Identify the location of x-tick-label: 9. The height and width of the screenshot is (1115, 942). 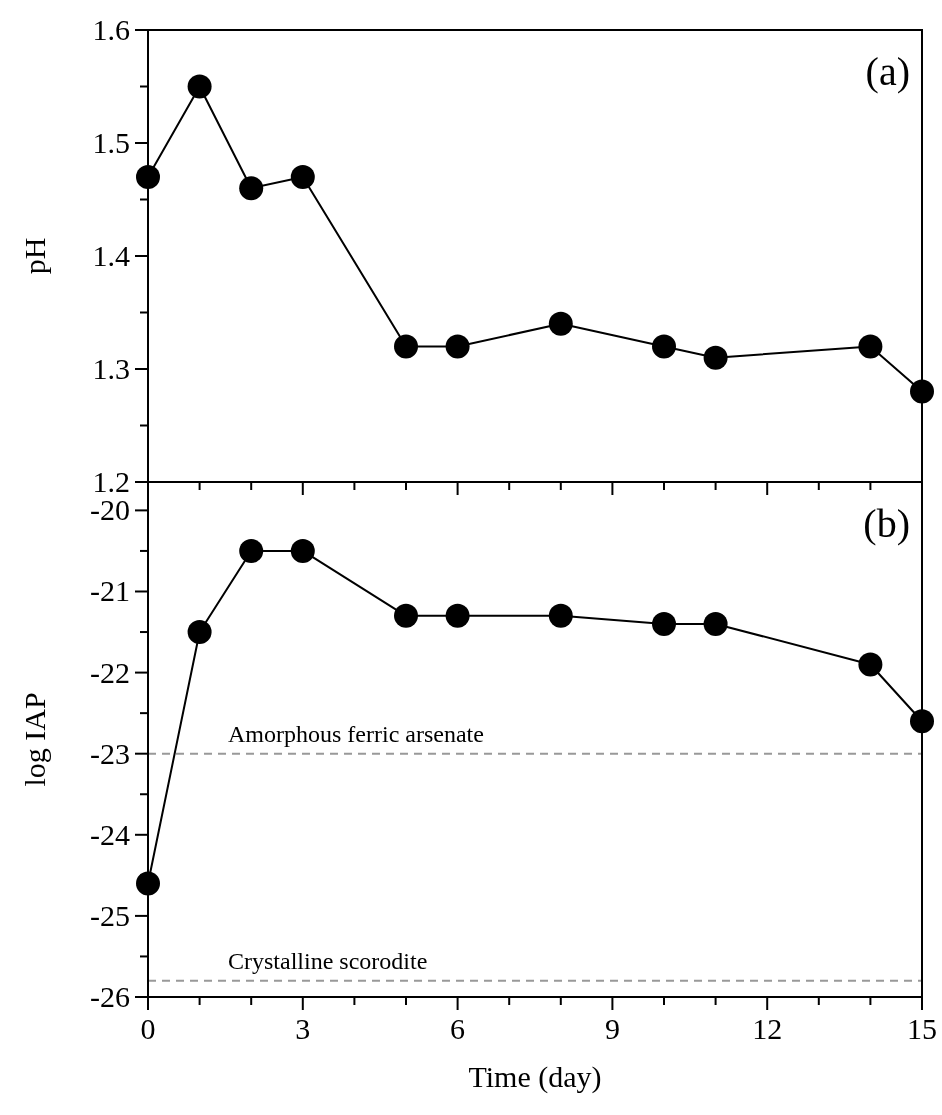
(612, 1028).